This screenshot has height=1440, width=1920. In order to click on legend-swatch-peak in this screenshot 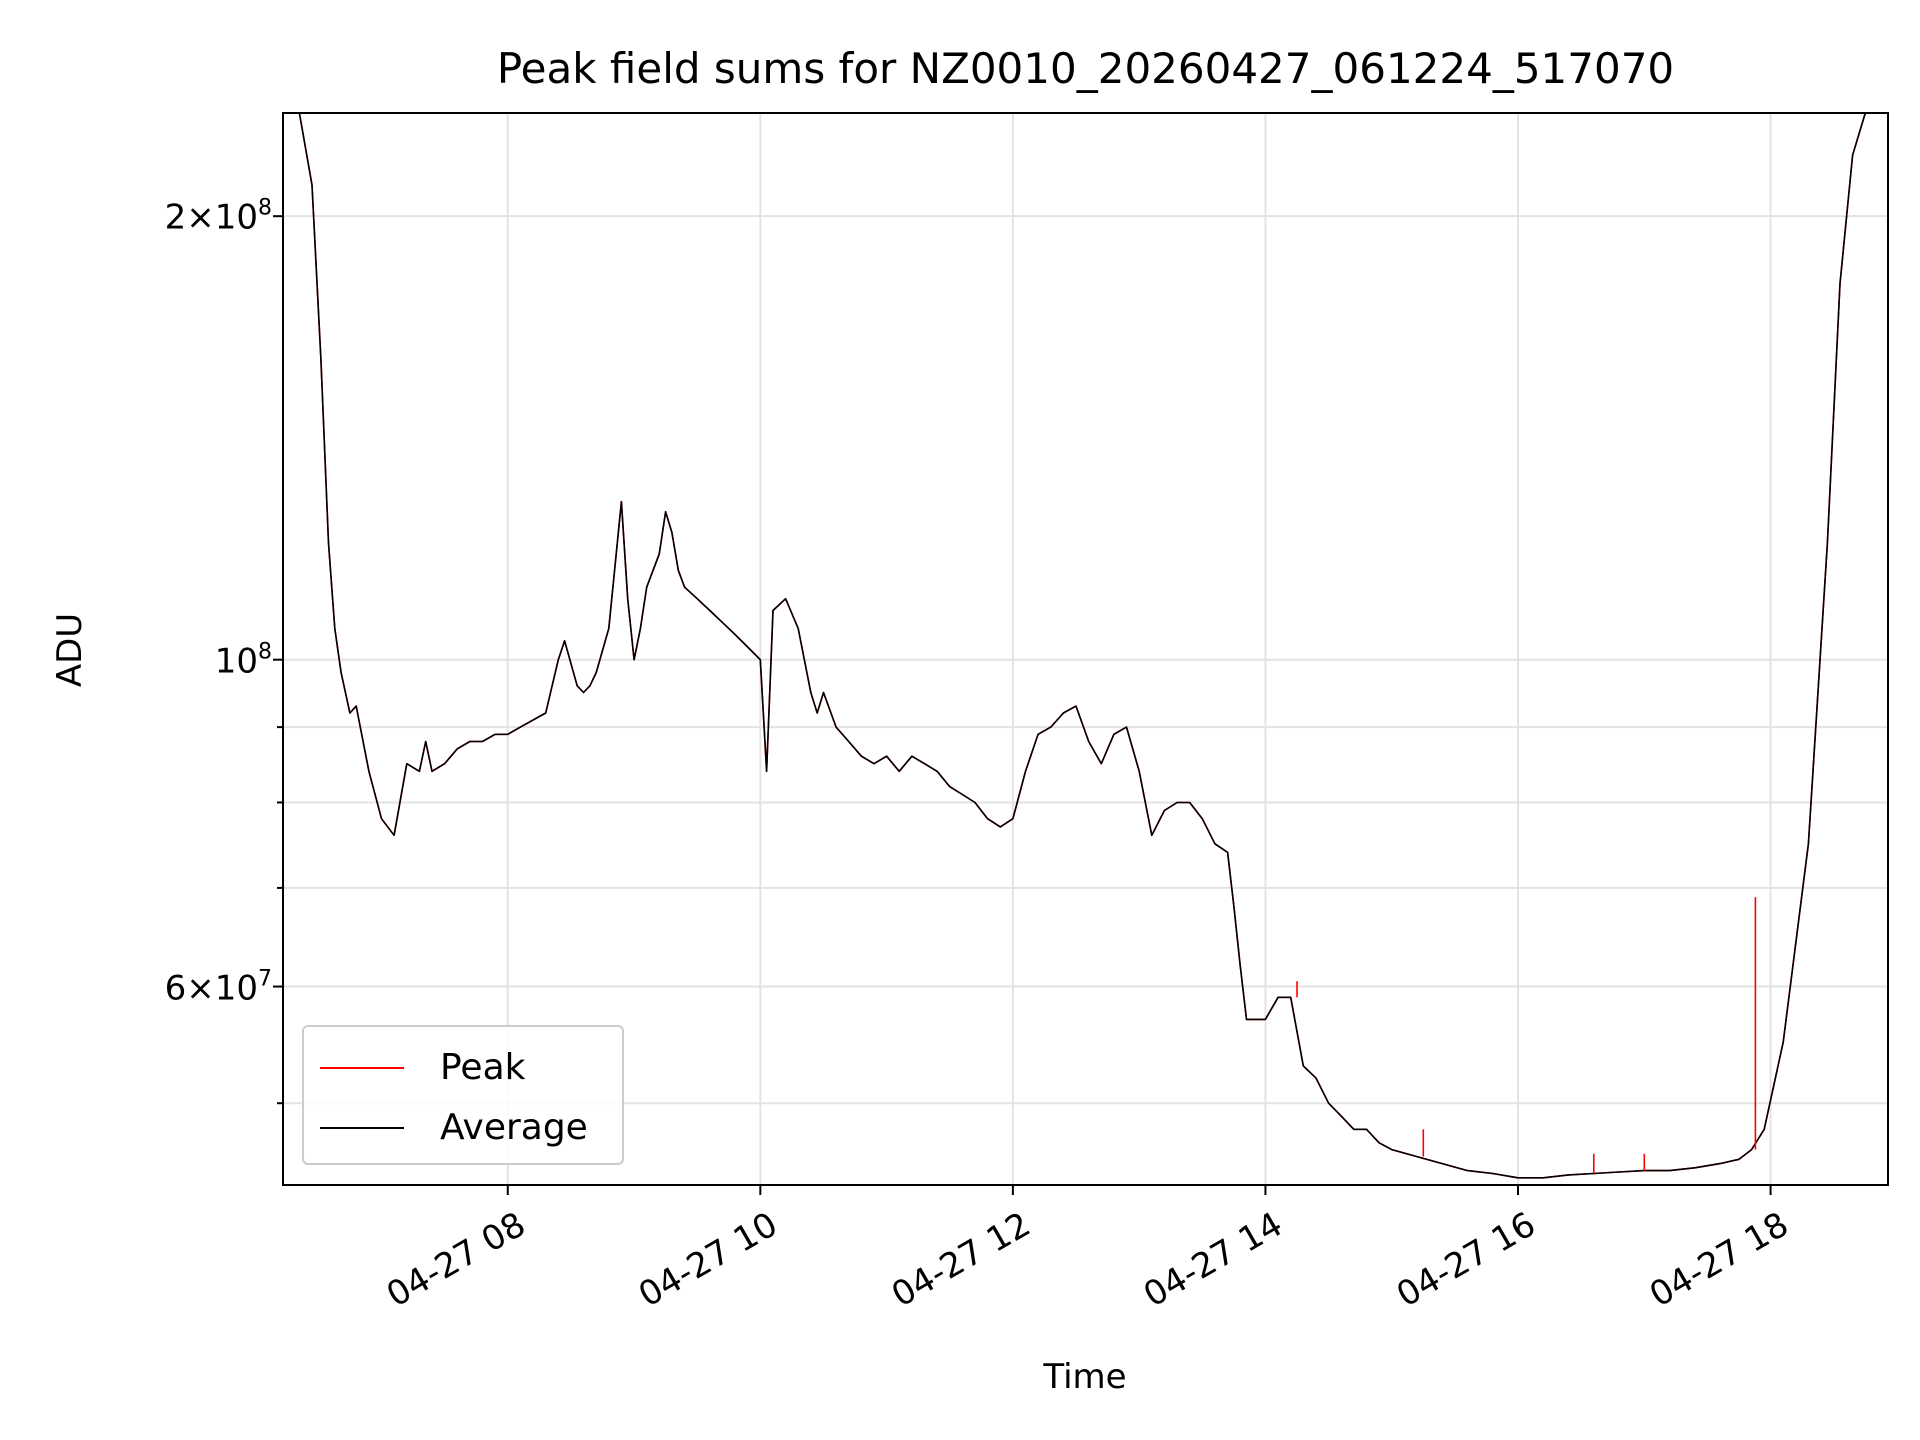, I will do `click(362, 1067)`.